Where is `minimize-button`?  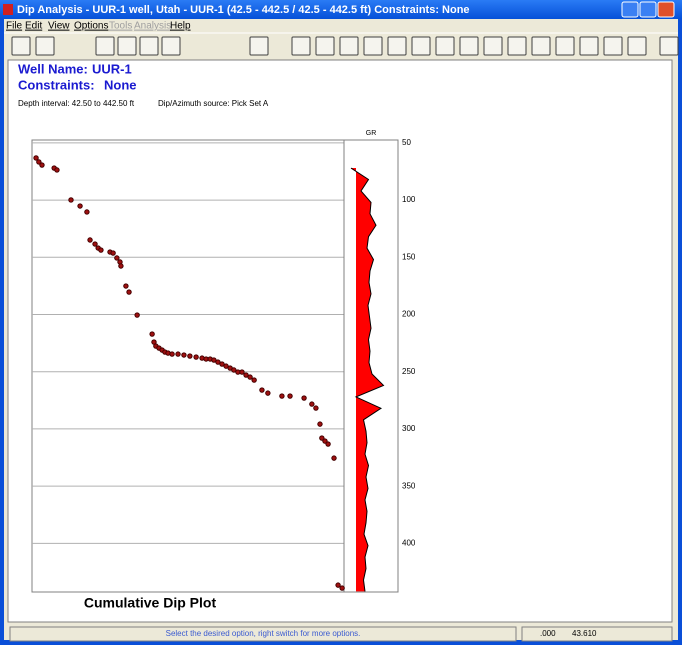 minimize-button is located at coordinates (630, 9).